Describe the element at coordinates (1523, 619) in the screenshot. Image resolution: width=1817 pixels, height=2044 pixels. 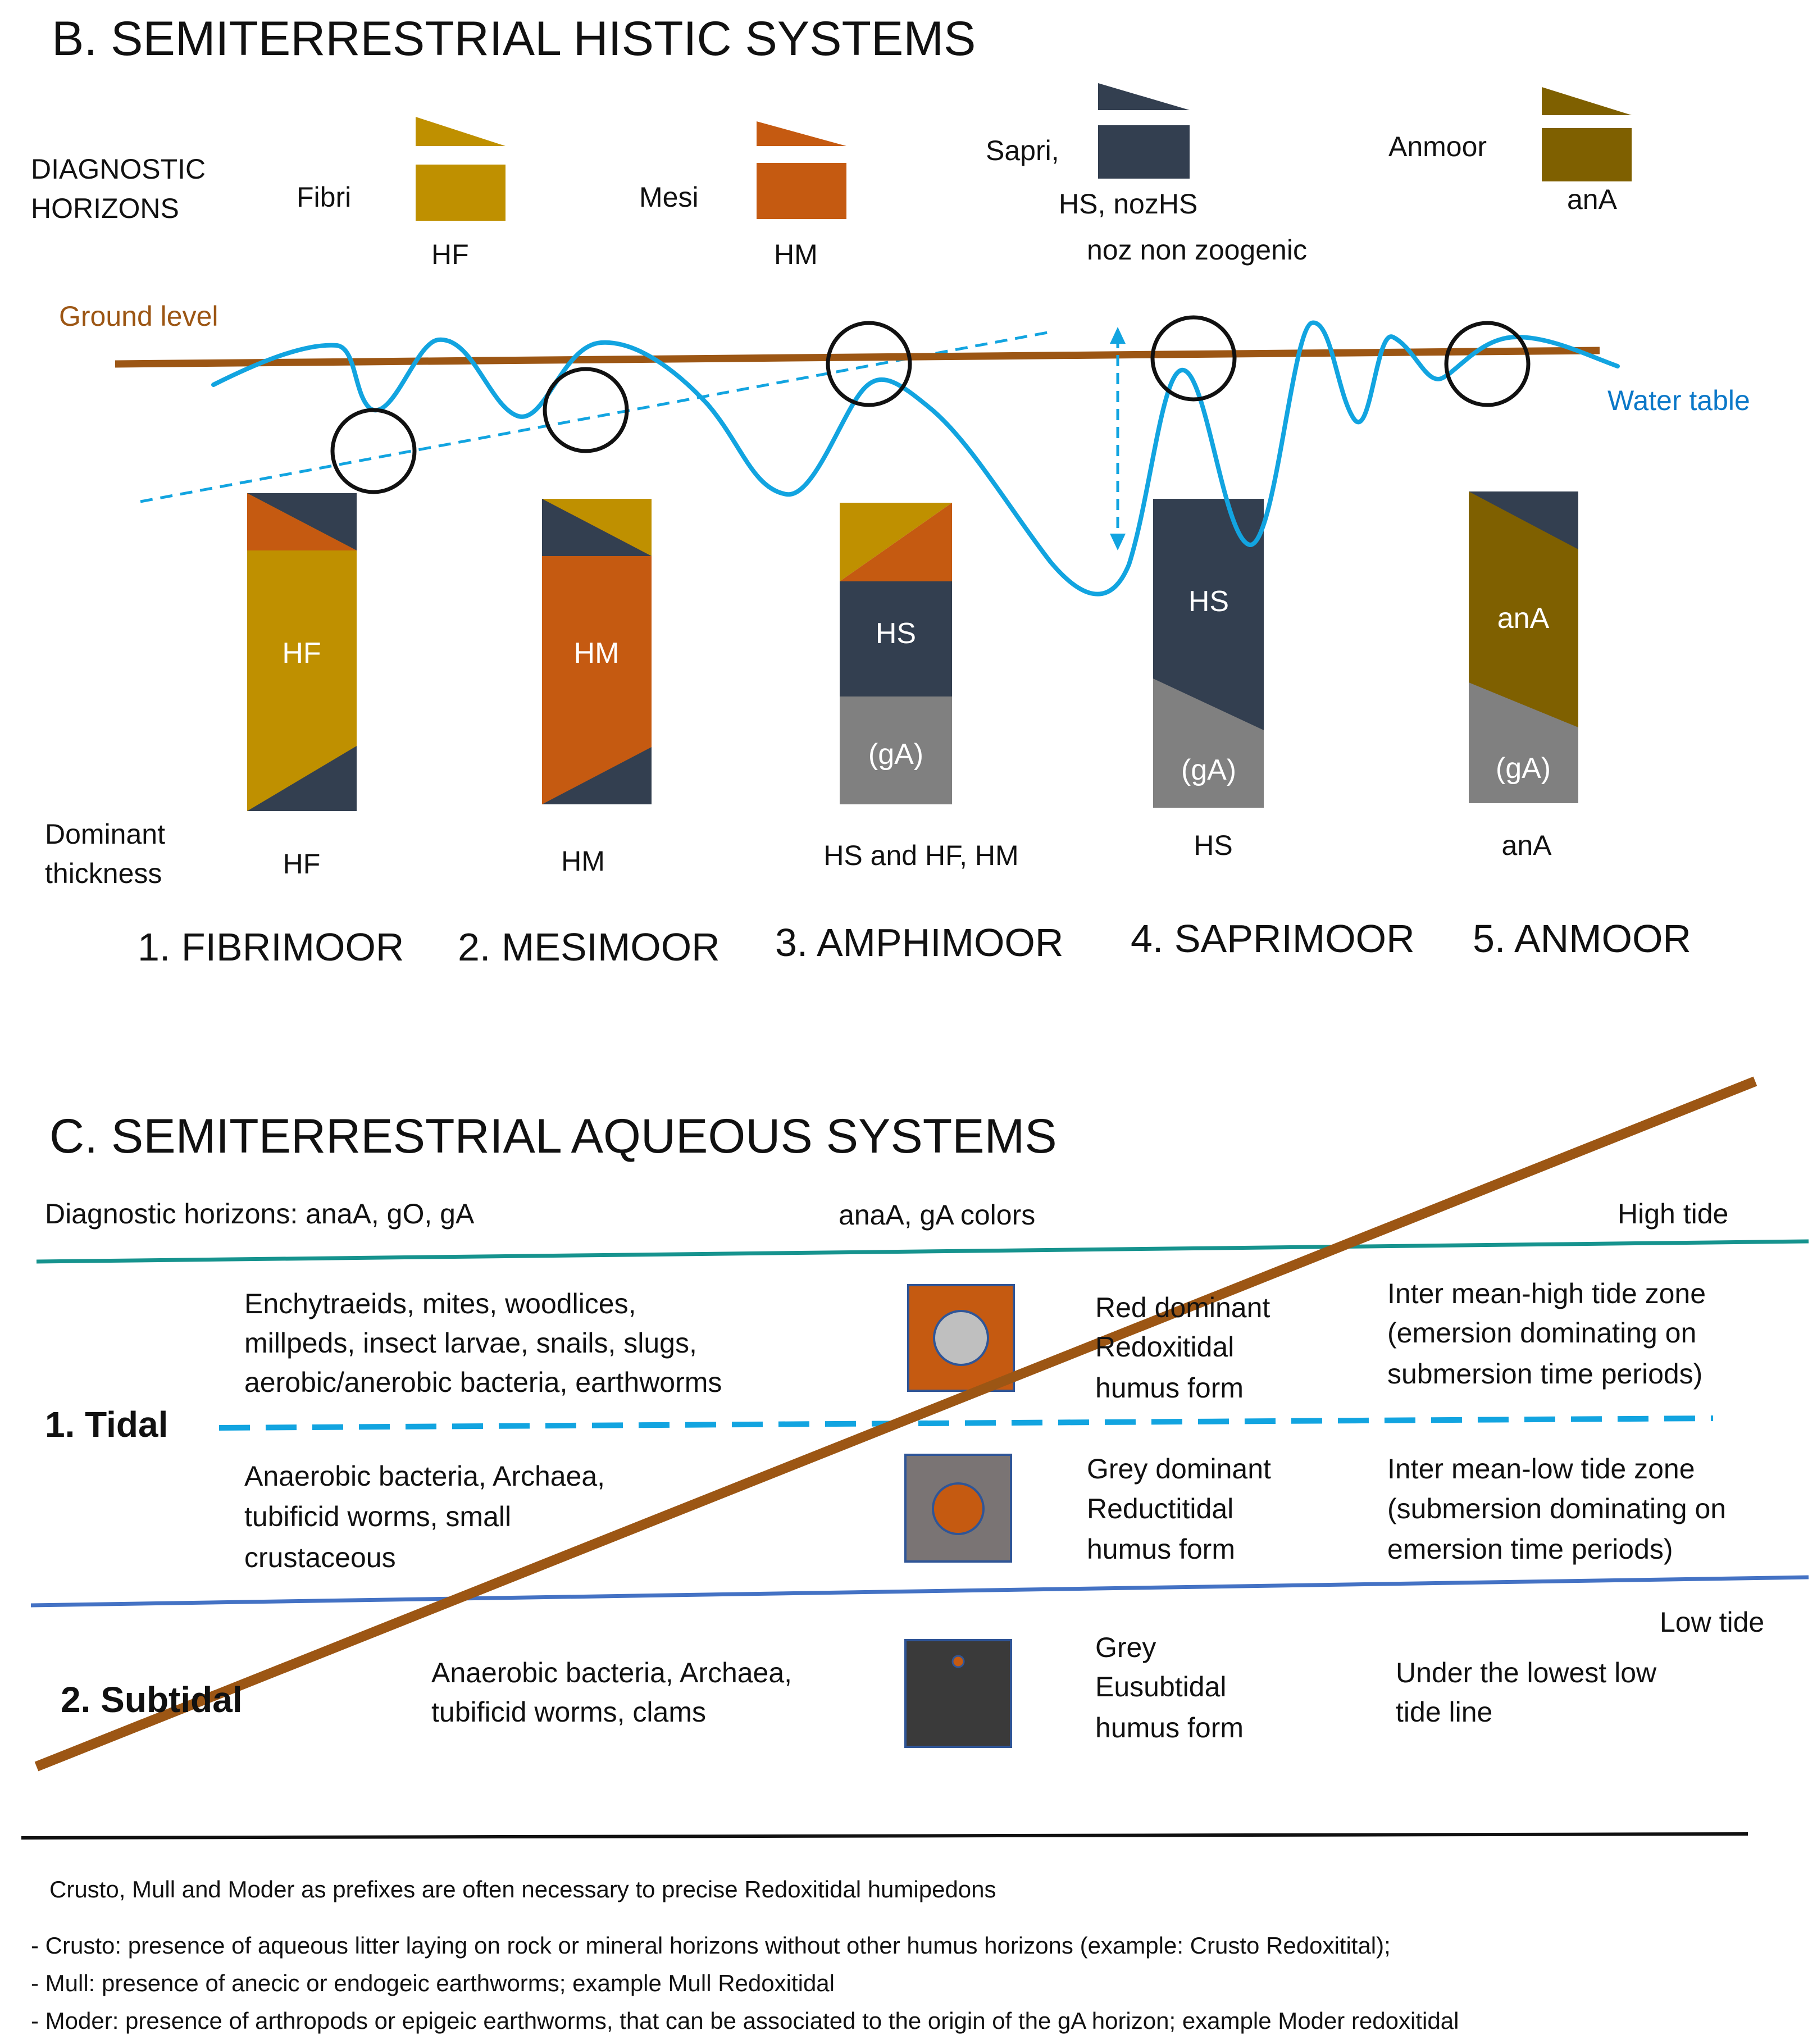
I see `col5-ana-label: anA` at that location.